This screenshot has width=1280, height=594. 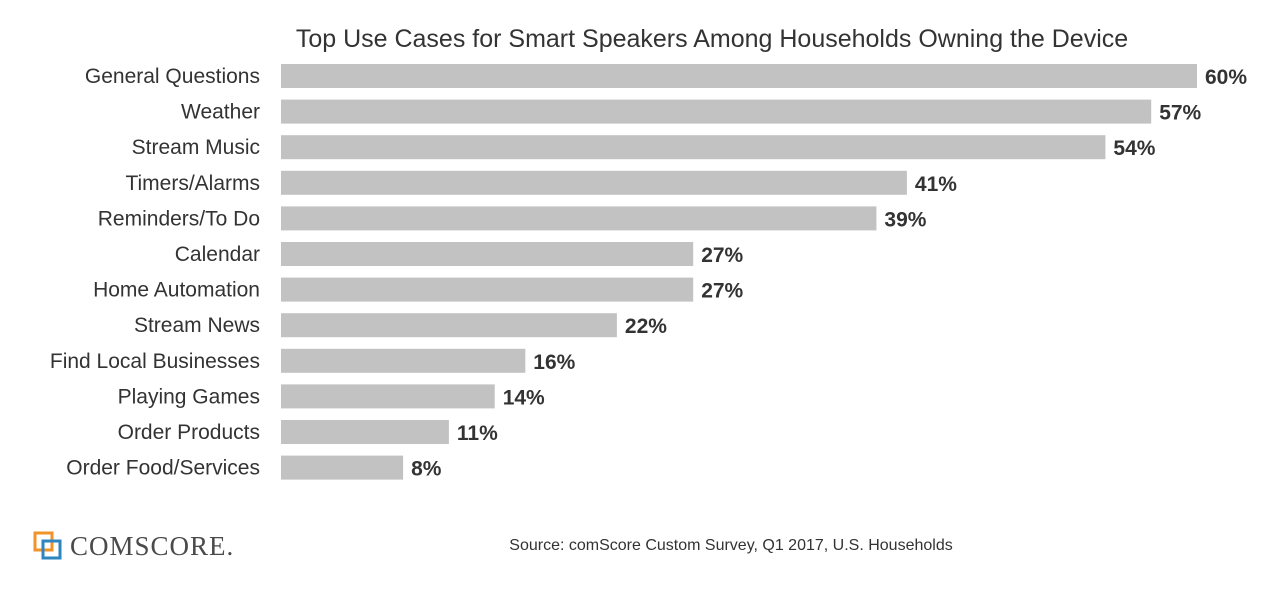 I want to click on data-label: 16%, so click(x=554, y=362).